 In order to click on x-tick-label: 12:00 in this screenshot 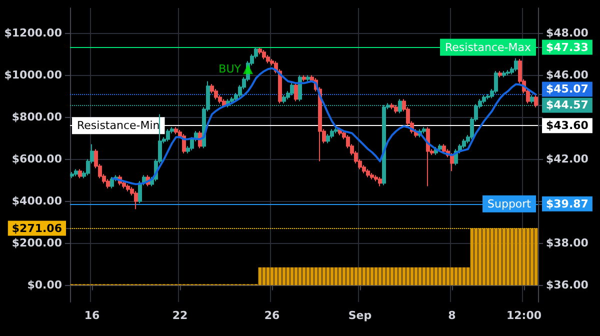, I will do `click(524, 315)`.